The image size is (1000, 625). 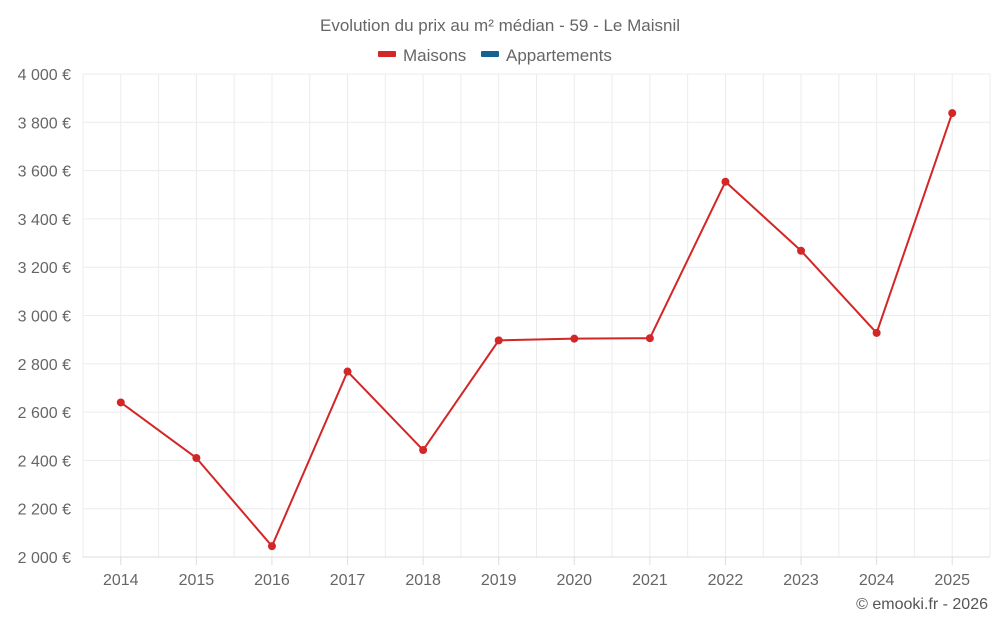 What do you see at coordinates (574, 580) in the screenshot?
I see `x-tick-label: 2020` at bounding box center [574, 580].